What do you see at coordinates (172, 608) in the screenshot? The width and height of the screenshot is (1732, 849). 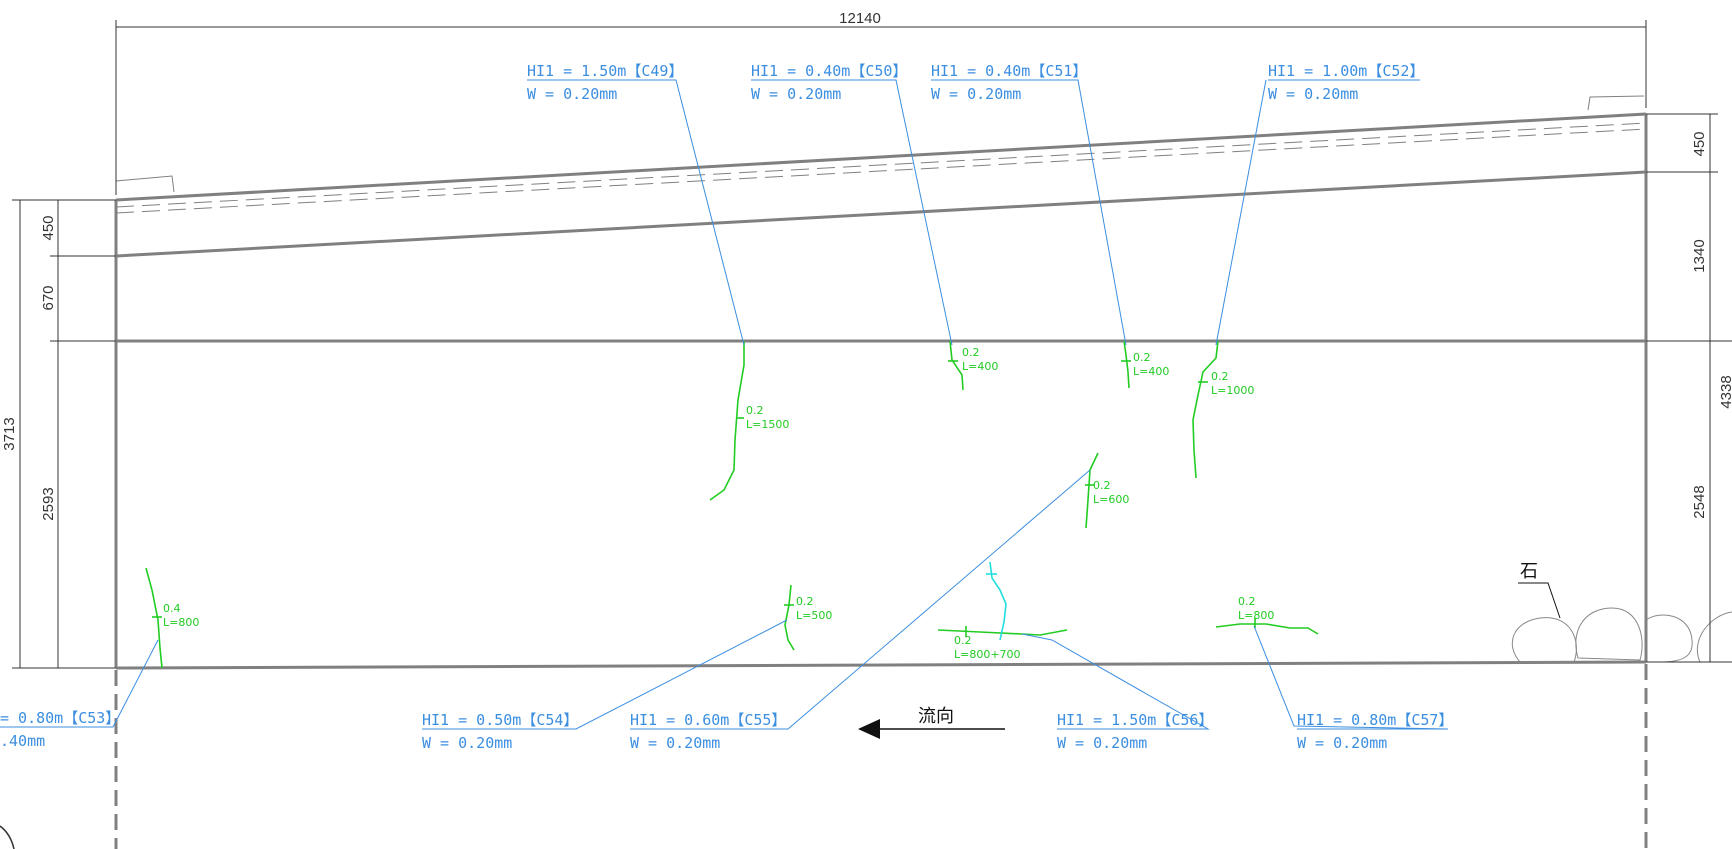 I see `crack-ann-c53-w: 0.4` at bounding box center [172, 608].